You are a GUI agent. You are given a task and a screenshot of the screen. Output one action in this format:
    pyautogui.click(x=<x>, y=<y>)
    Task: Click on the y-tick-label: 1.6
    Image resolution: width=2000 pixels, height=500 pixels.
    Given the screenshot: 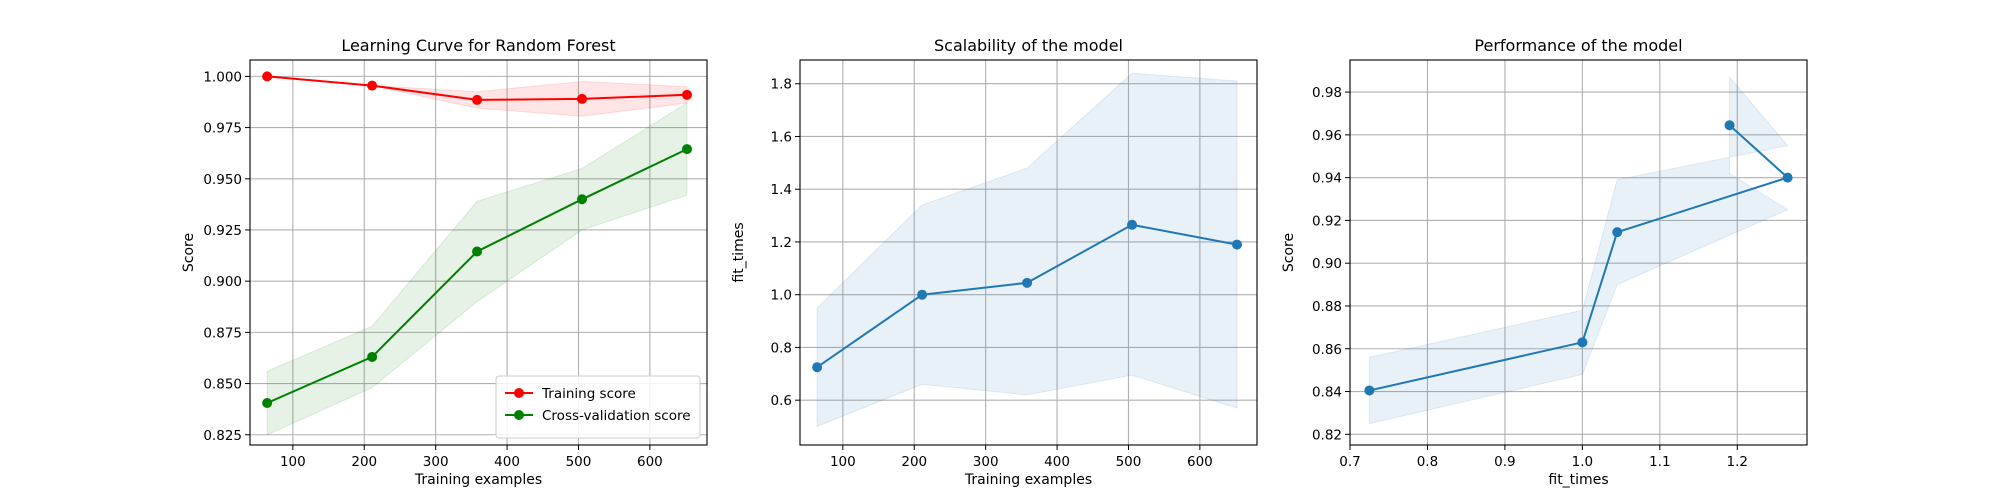 What is the action you would take?
    pyautogui.click(x=781, y=137)
    